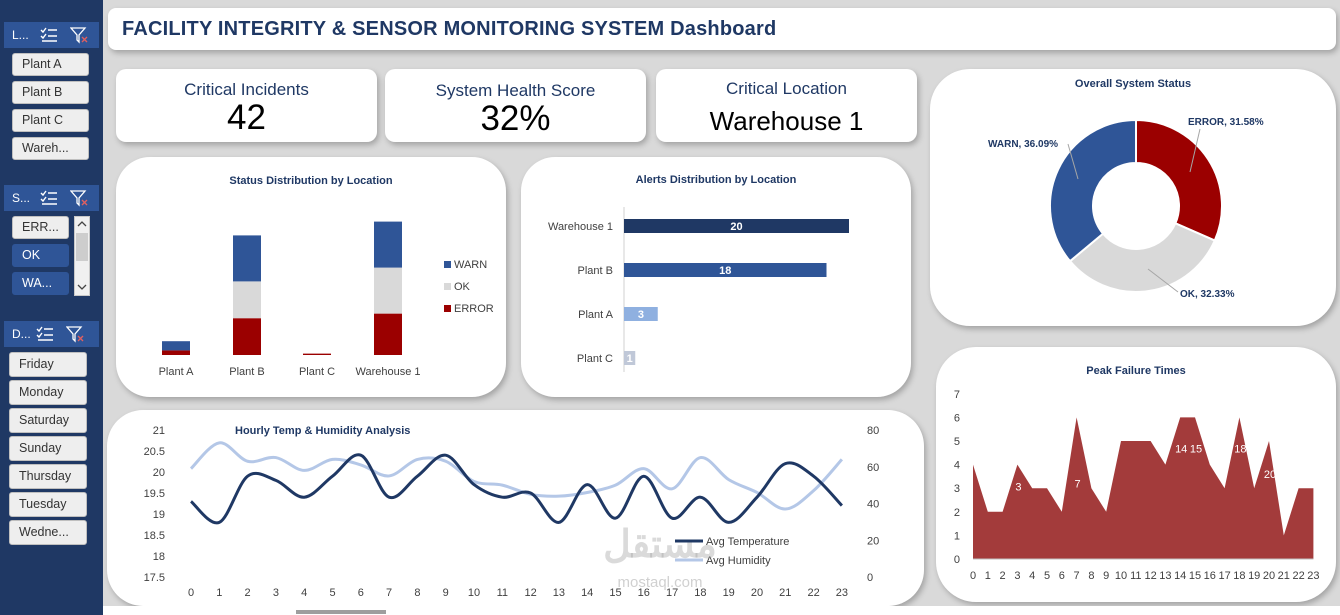 This screenshot has width=1340, height=615. Describe the element at coordinates (82, 224) in the screenshot. I see `scroll-up-icon` at that location.